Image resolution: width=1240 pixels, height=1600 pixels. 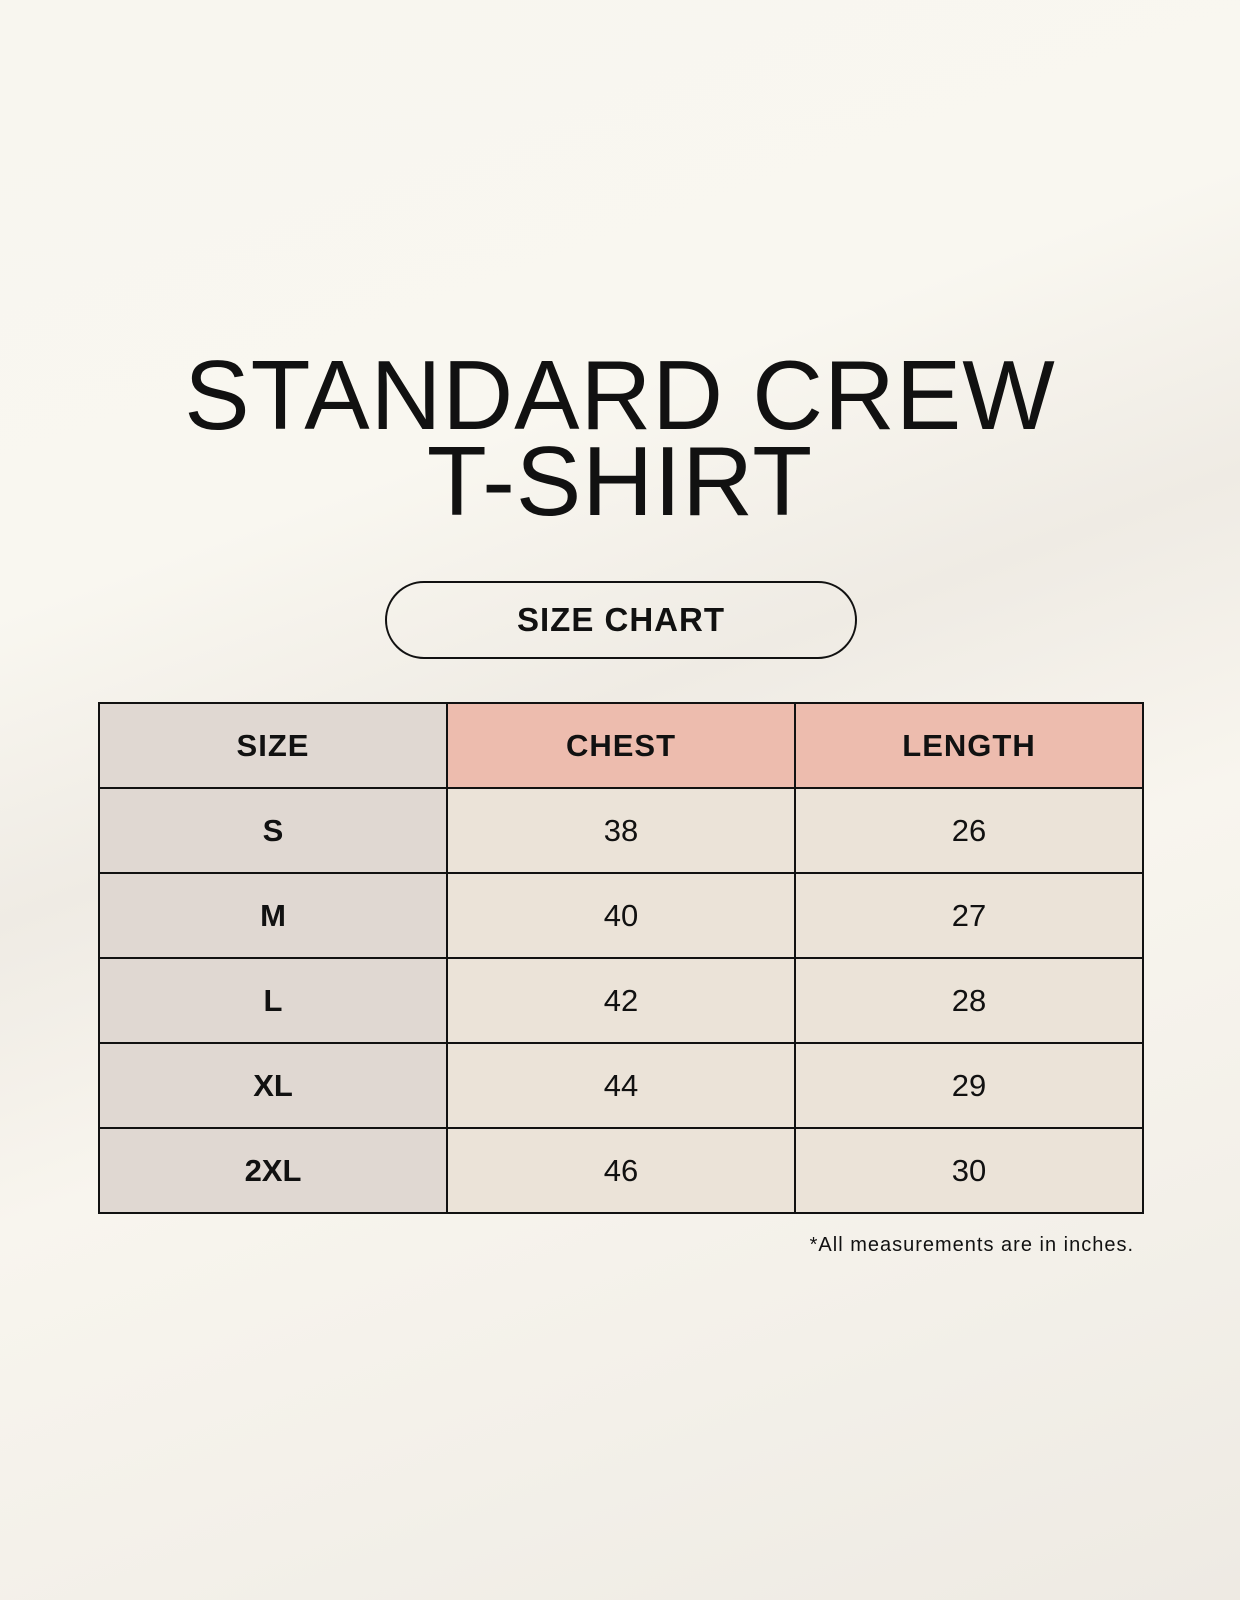 I want to click on size-cell: L, so click(x=273, y=1000).